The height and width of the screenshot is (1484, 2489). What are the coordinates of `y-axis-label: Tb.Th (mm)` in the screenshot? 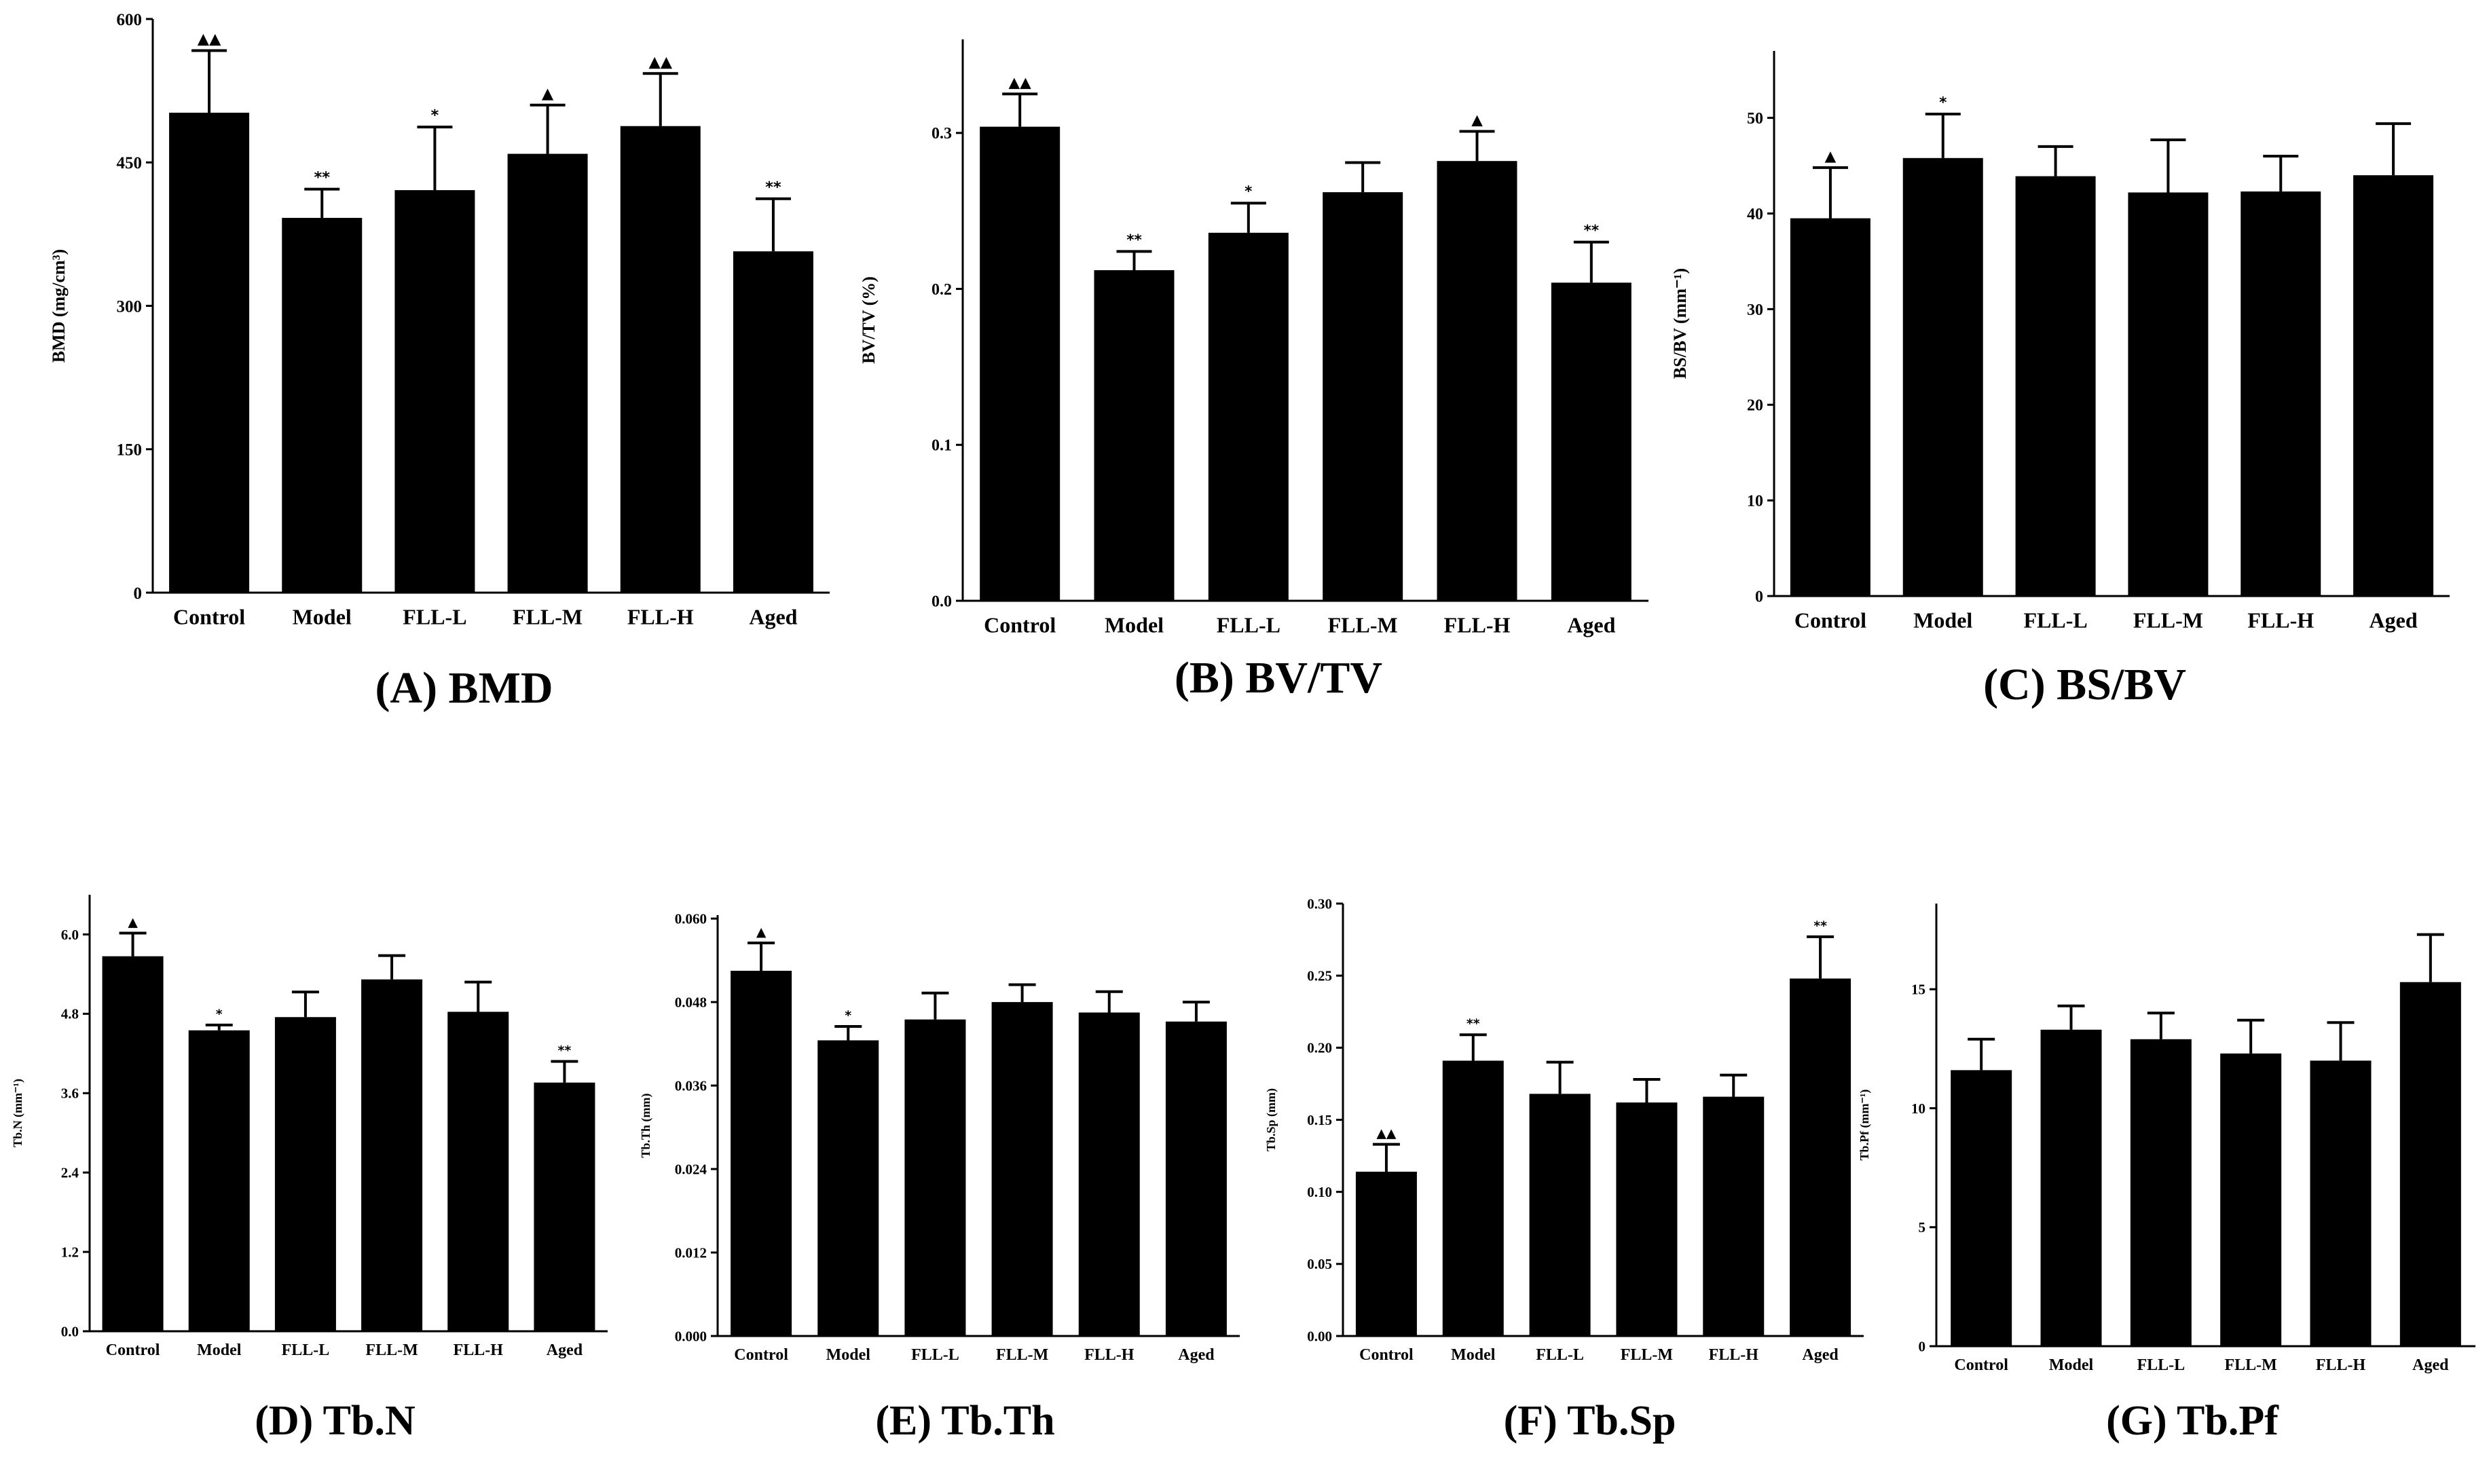 It's located at (646, 1125).